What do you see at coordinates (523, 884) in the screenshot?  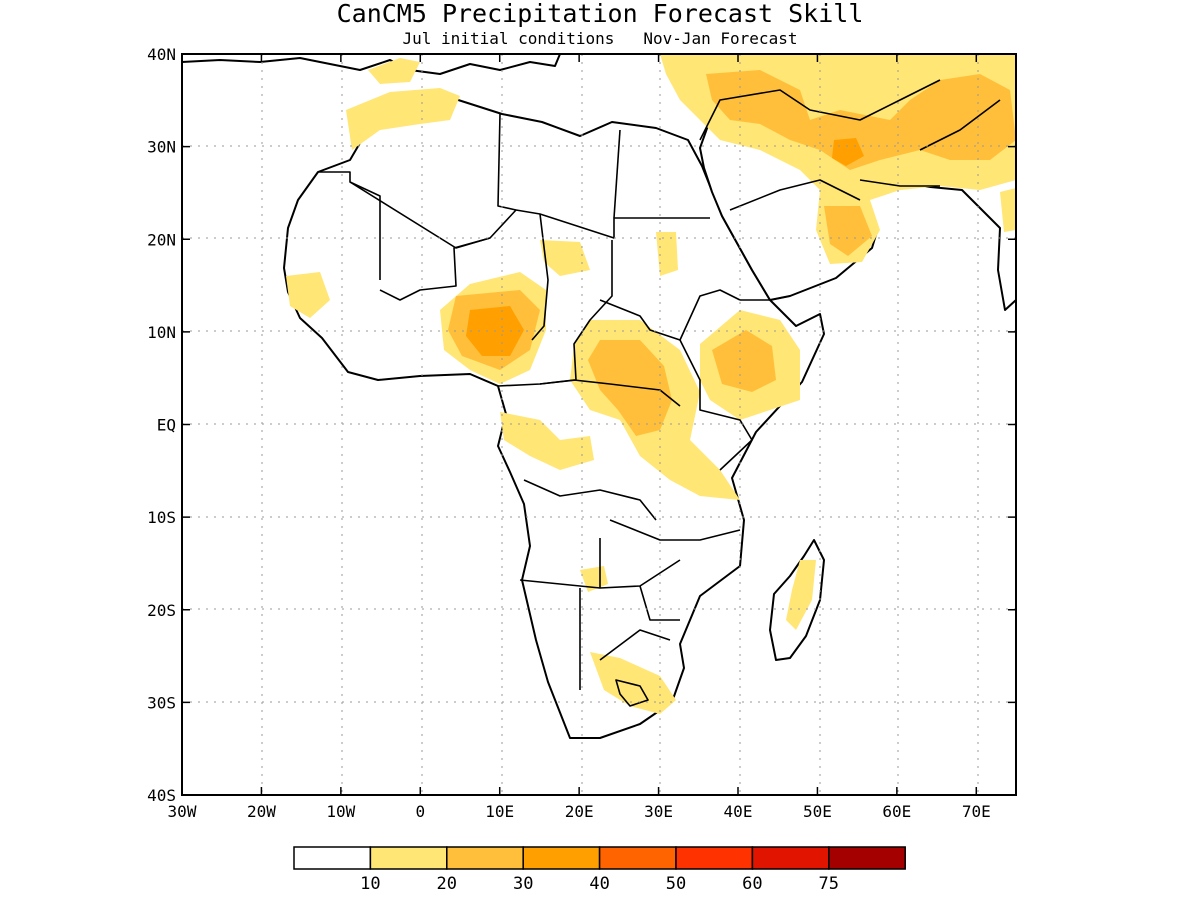 I see `legend-label: 30` at bounding box center [523, 884].